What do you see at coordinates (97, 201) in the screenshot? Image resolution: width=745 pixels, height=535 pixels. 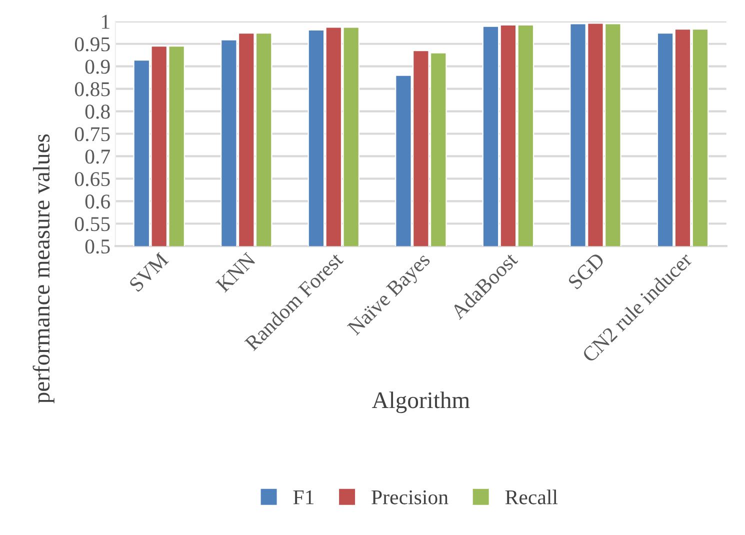 I see `y-tick-label: 0.6` at bounding box center [97, 201].